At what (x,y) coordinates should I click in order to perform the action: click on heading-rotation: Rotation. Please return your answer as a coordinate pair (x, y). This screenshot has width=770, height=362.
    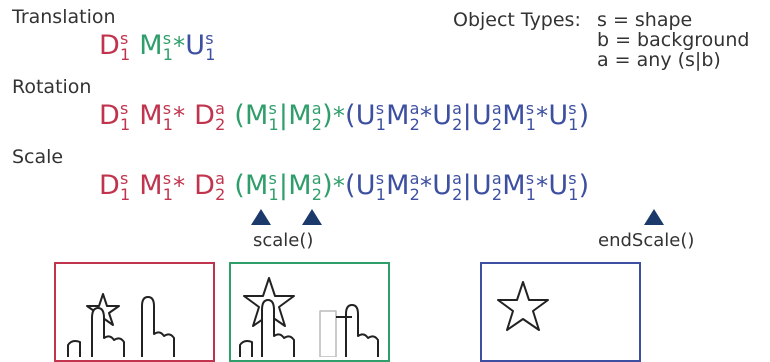
    Looking at the image, I should click on (52, 87).